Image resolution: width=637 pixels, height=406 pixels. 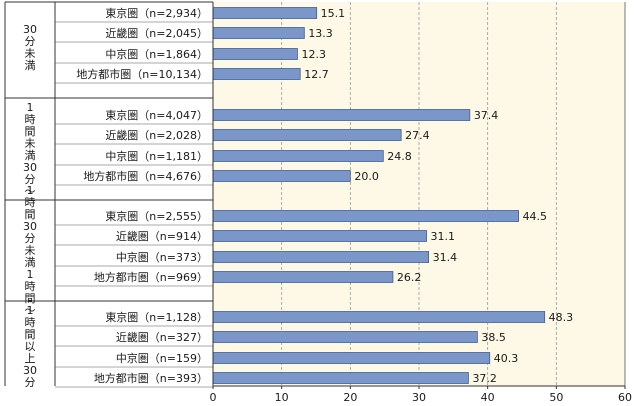 I want to click on category-label: 近畿圏（n=2,045）, so click(x=156, y=33).